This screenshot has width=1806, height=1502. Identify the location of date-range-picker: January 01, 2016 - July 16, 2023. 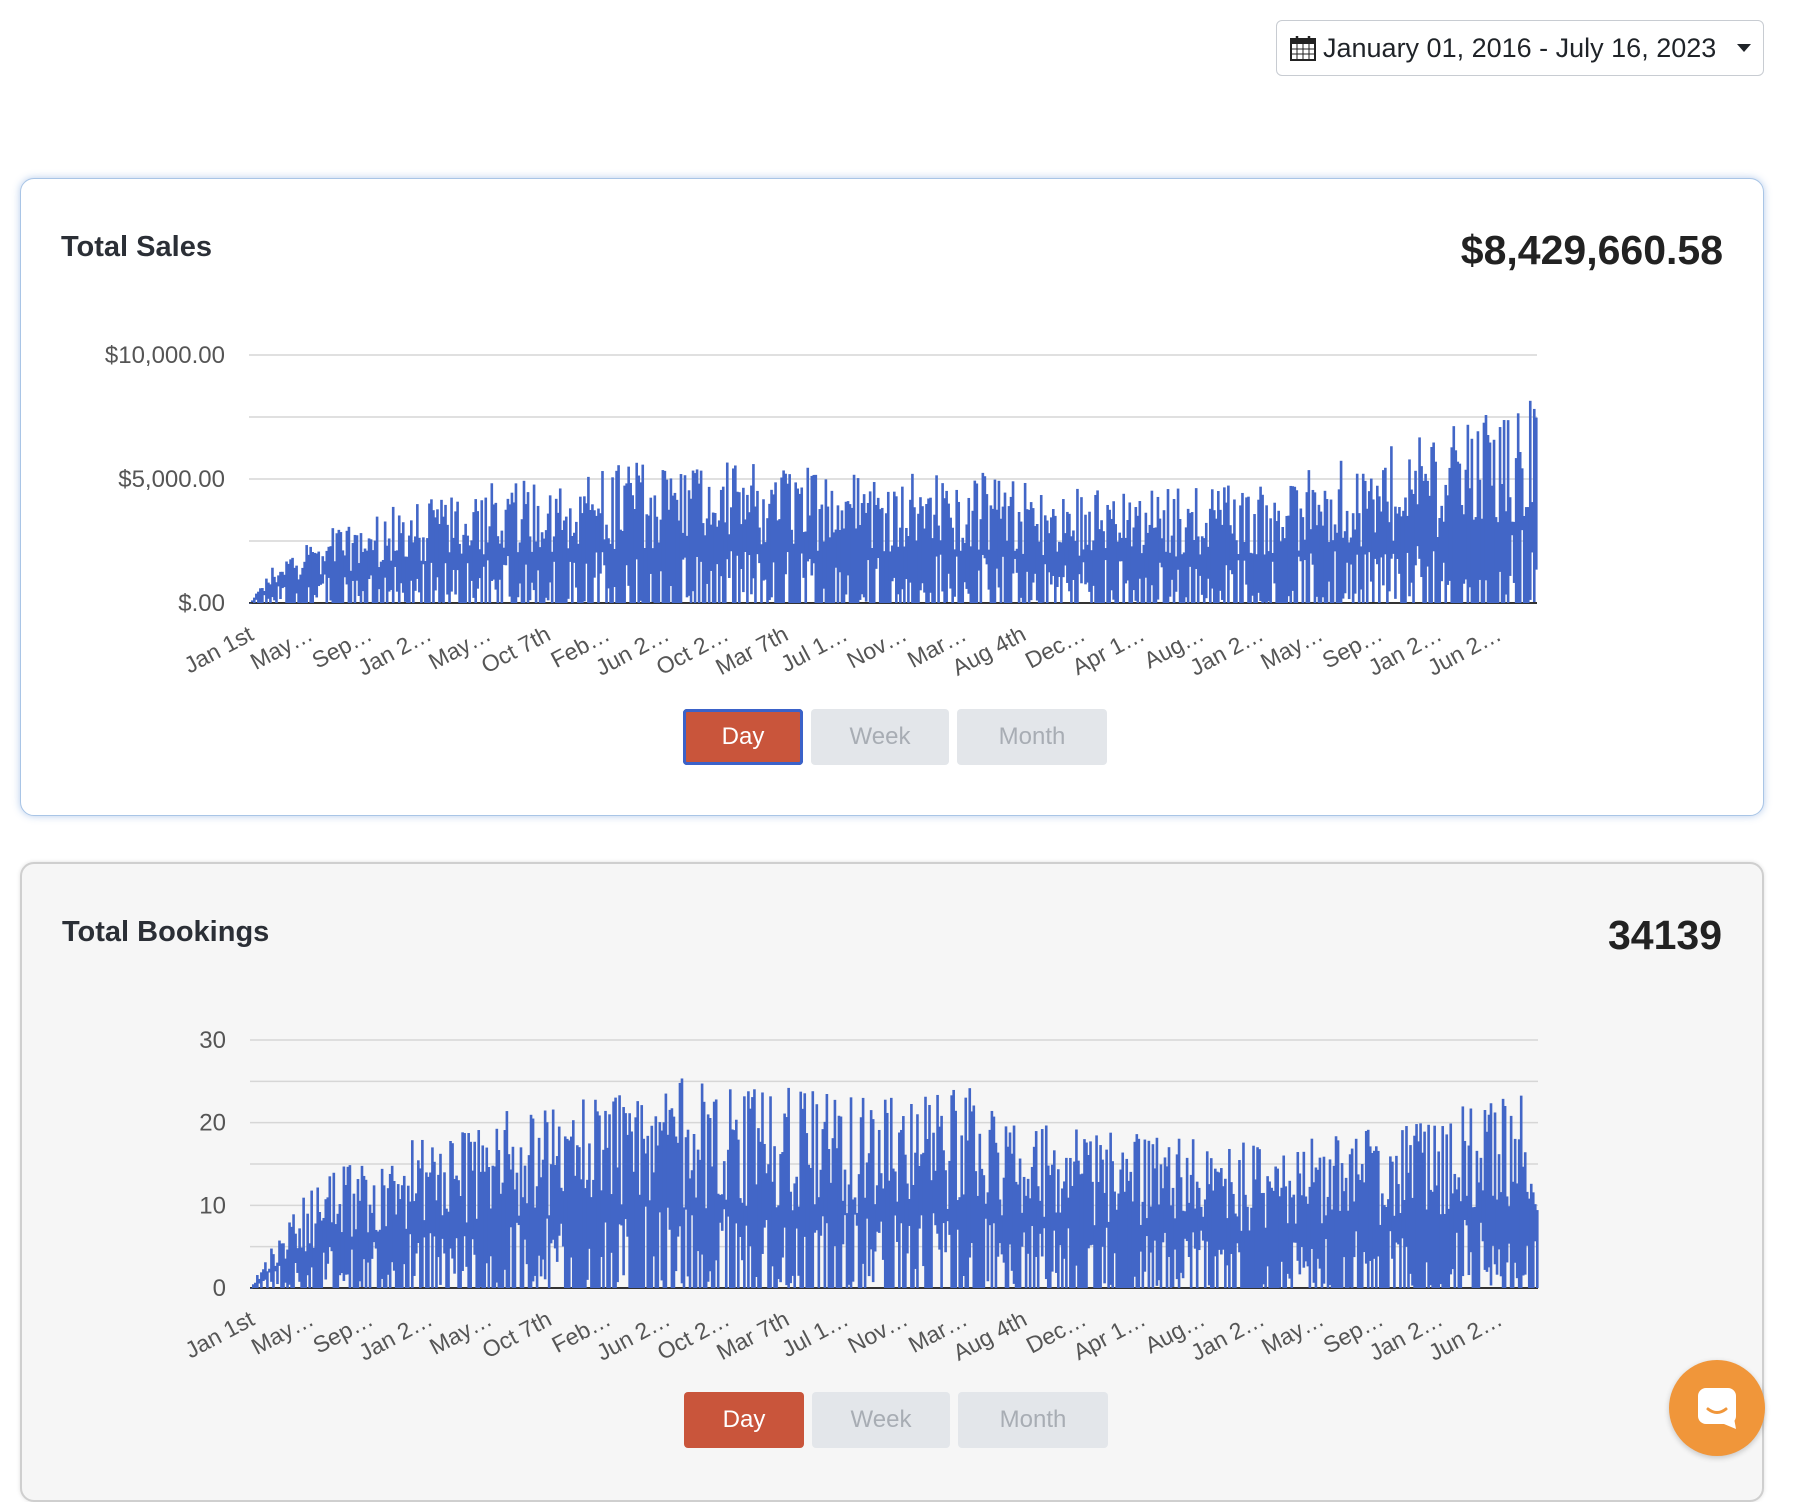
(1520, 48).